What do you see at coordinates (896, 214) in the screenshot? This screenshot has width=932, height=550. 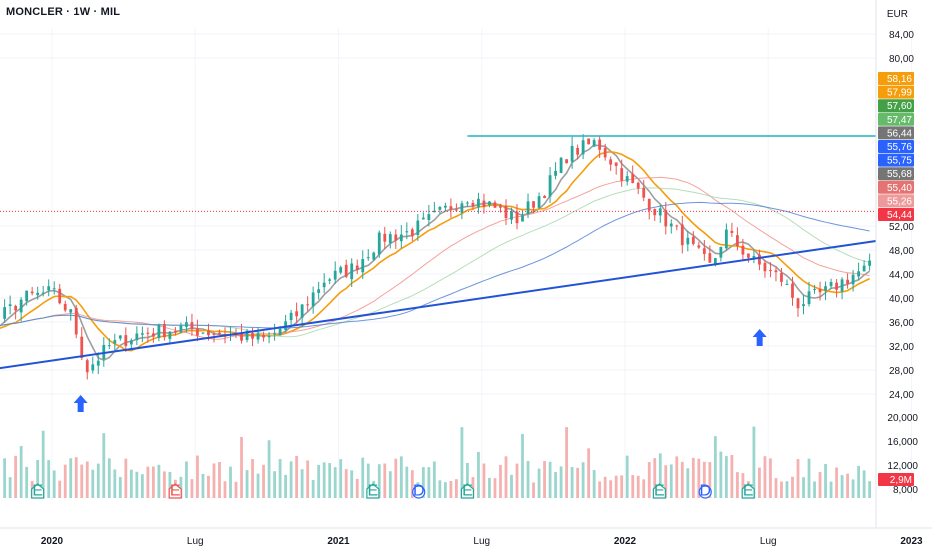 I see `price-tag: 54,44` at bounding box center [896, 214].